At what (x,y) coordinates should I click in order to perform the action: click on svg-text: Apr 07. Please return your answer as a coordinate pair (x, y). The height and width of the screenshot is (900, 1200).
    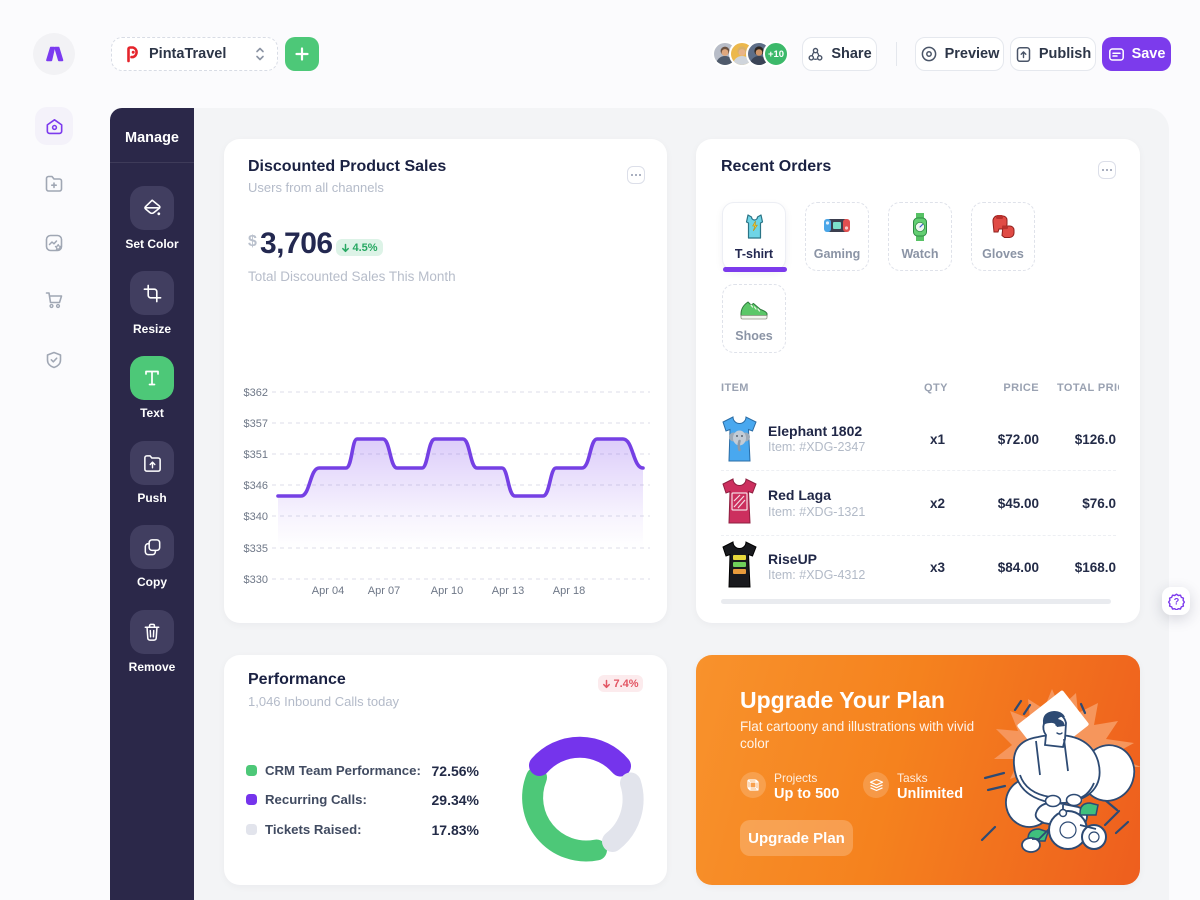
    Looking at the image, I should click on (384, 591).